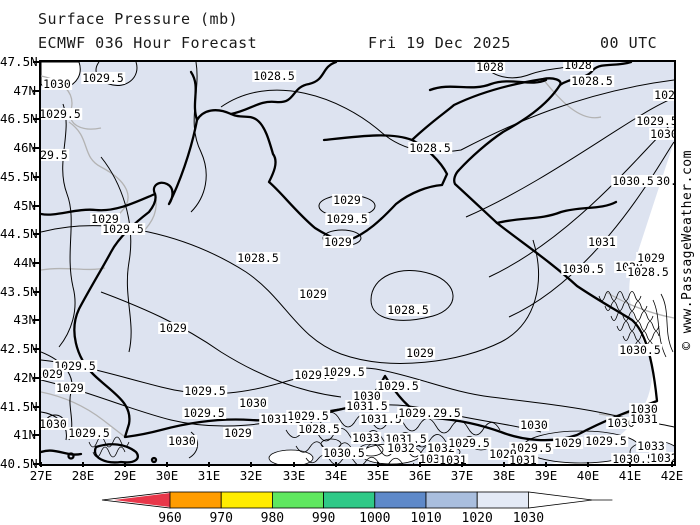 The height and width of the screenshot is (525, 700). What do you see at coordinates (294, 475) in the screenshot?
I see `lon-tick-label: 33E` at bounding box center [294, 475].